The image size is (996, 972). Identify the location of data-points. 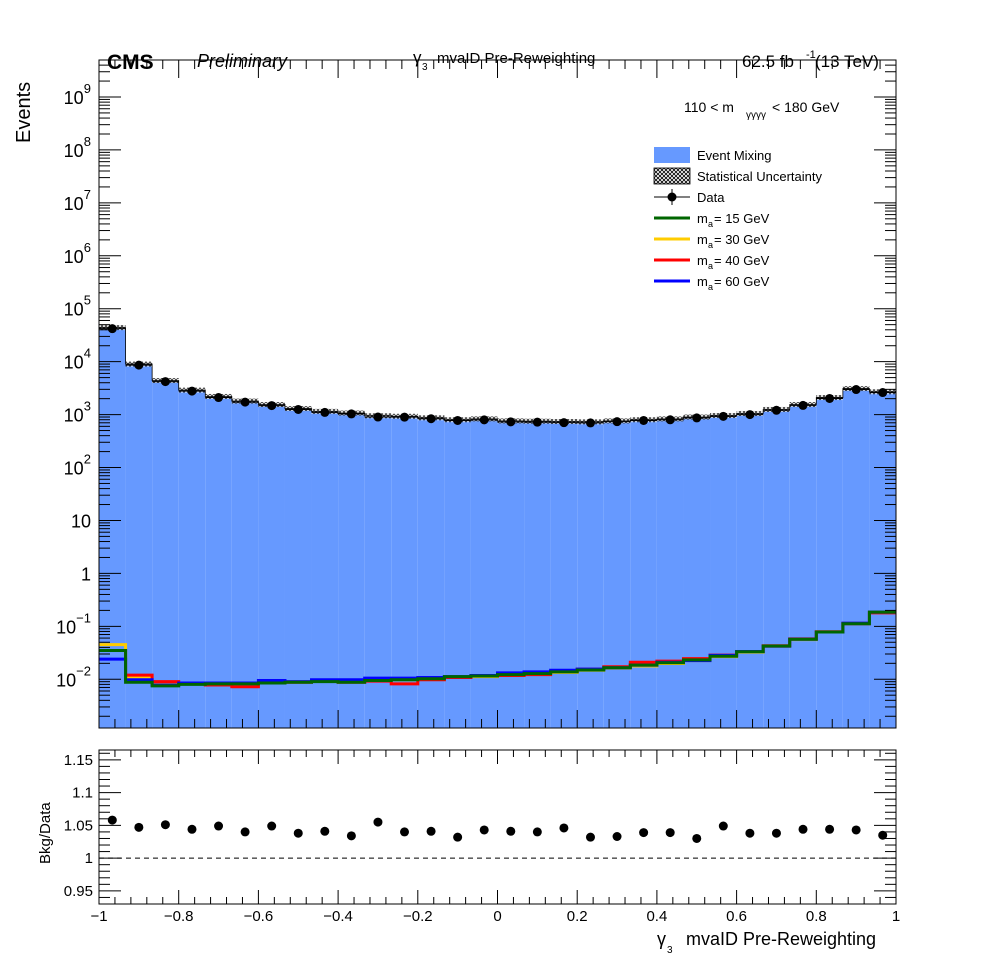
(497, 376).